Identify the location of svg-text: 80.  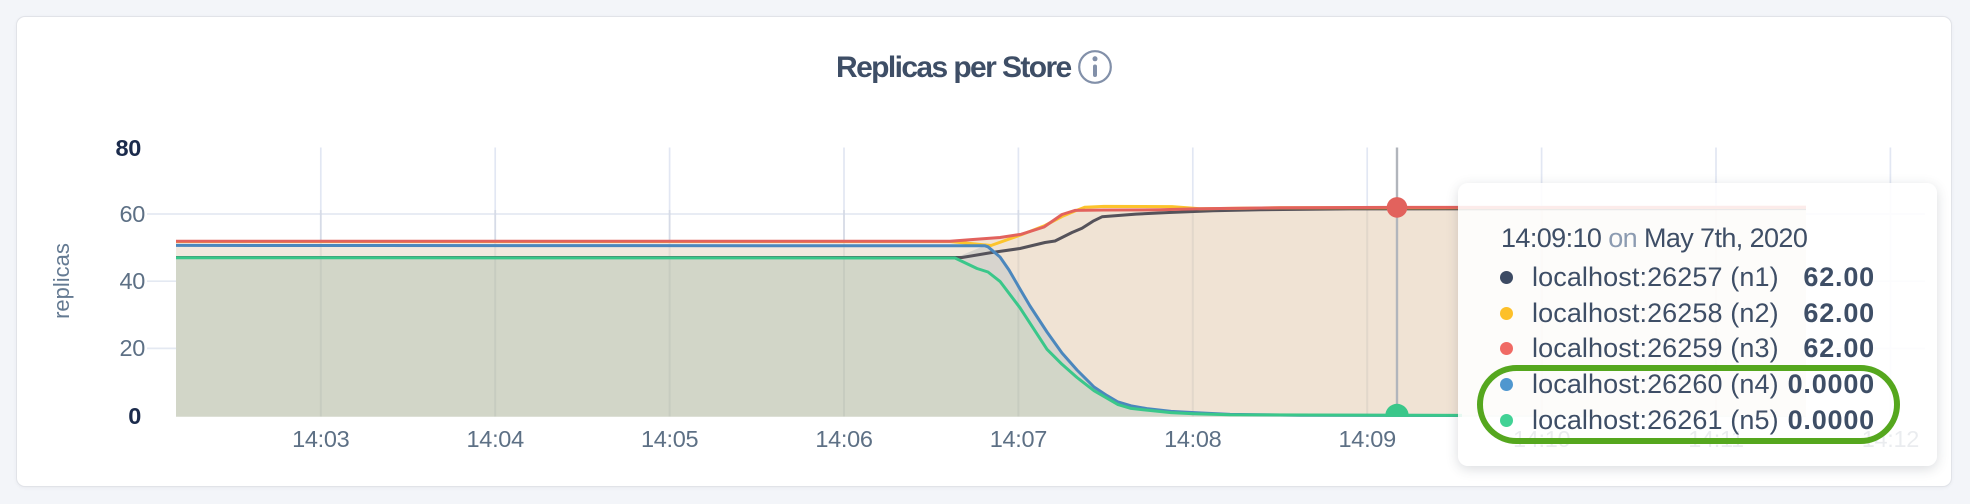
(128, 148).